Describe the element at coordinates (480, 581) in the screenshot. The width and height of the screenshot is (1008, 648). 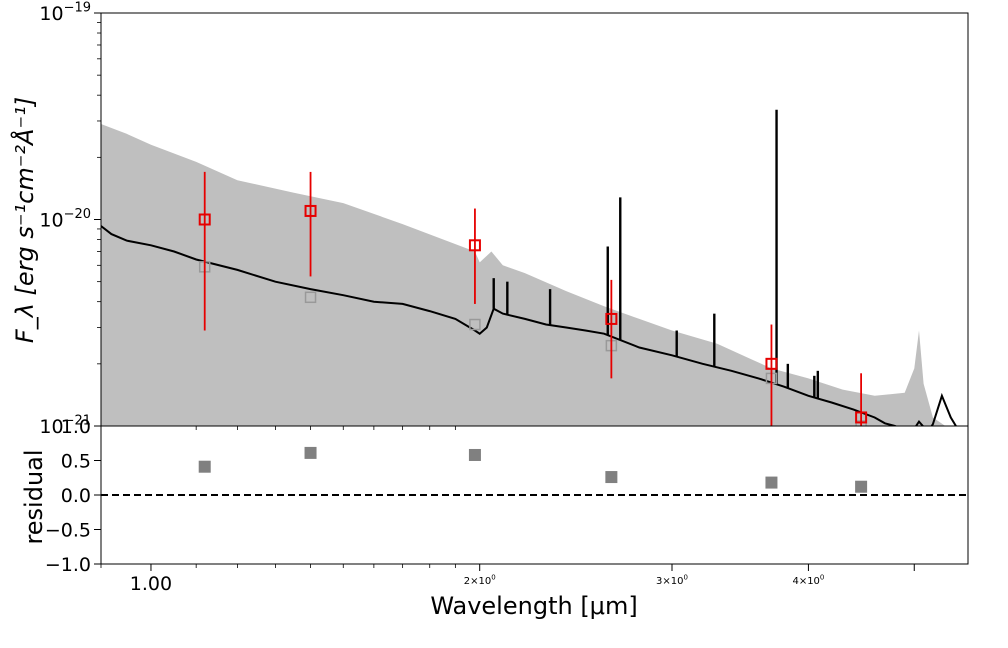
I see `x-tick-label: 2×100` at that location.